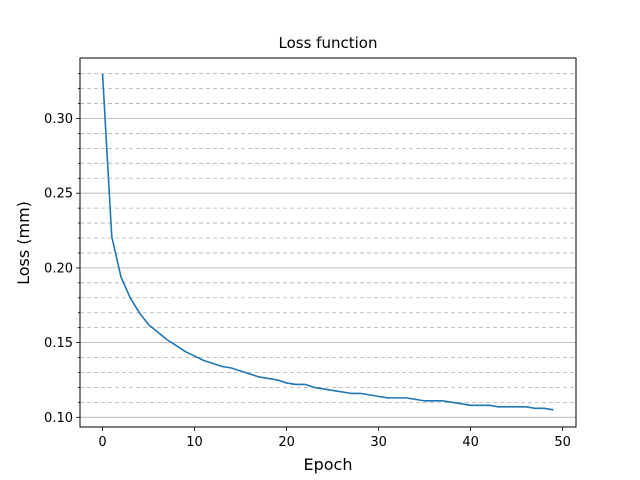 Image resolution: width=640 pixels, height=480 pixels. Describe the element at coordinates (328, 464) in the screenshot. I see `x-axis-label: Epoch` at that location.